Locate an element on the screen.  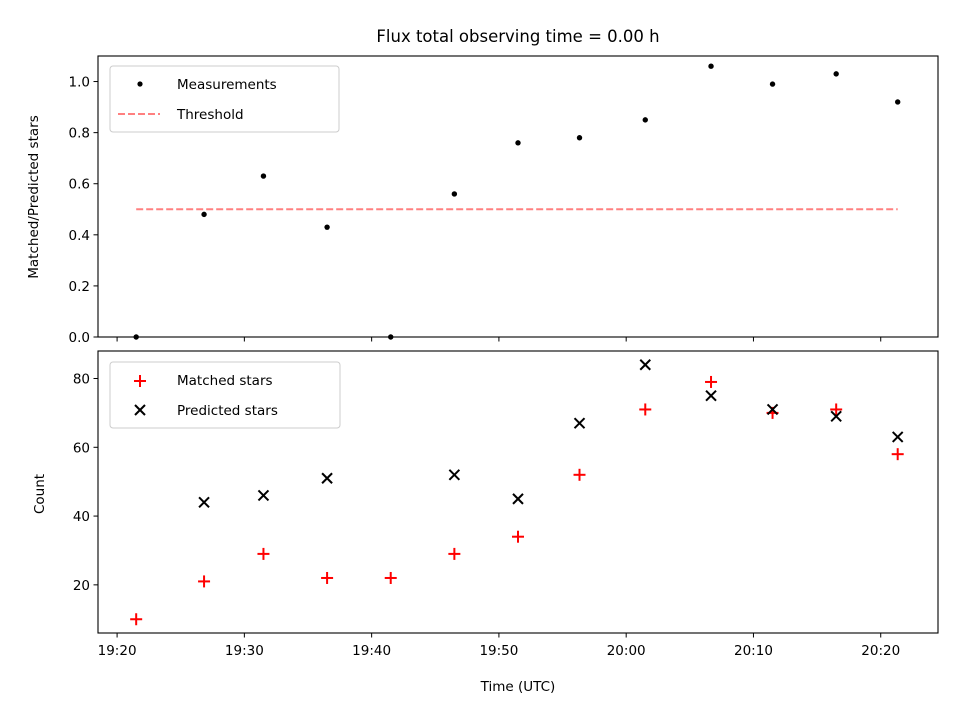
top-y-tick-label: 0.4 is located at coordinates (79, 236).